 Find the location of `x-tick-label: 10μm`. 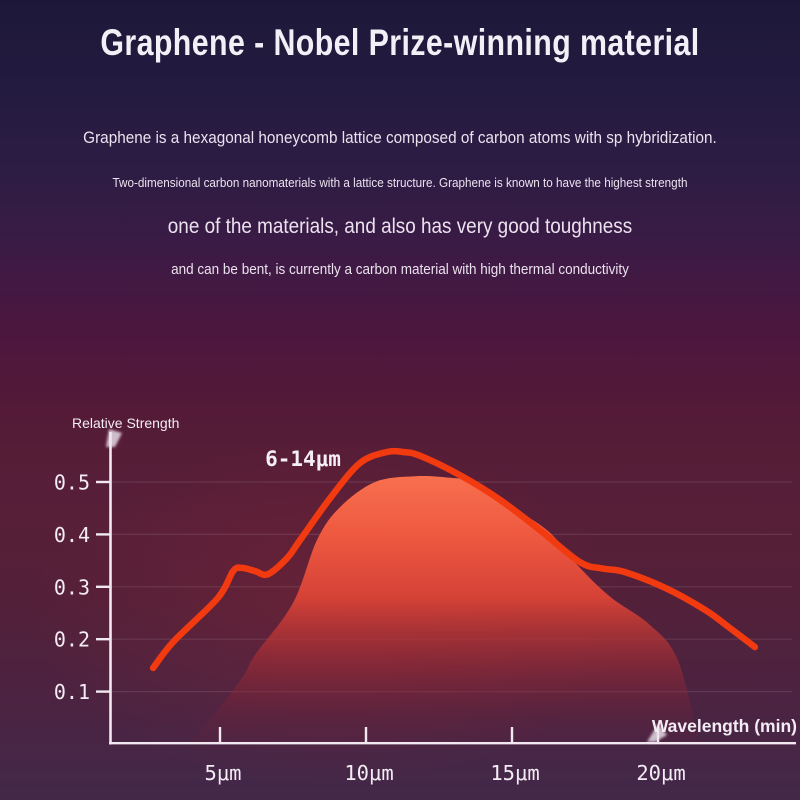

x-tick-label: 10μm is located at coordinates (368, 773).